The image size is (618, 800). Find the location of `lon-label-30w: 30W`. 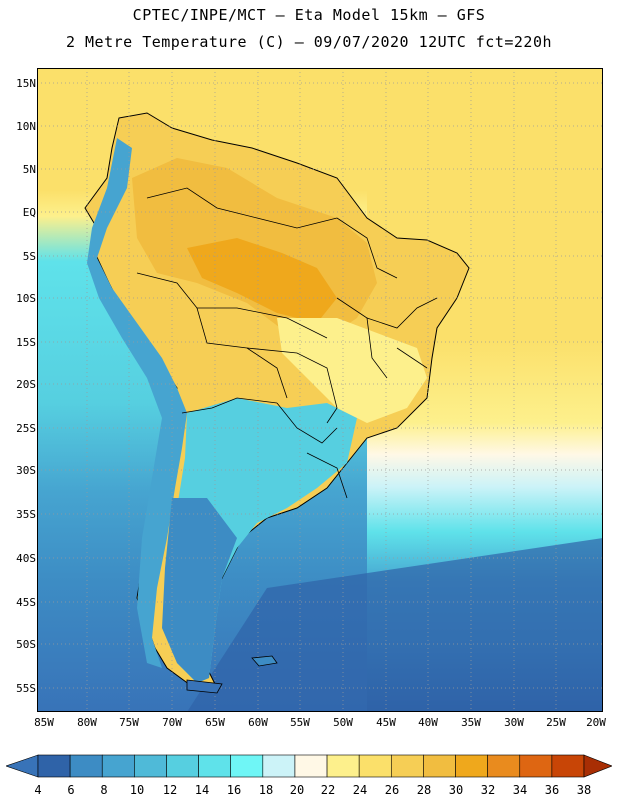

lon-label-30w: 30W is located at coordinates (514, 722).